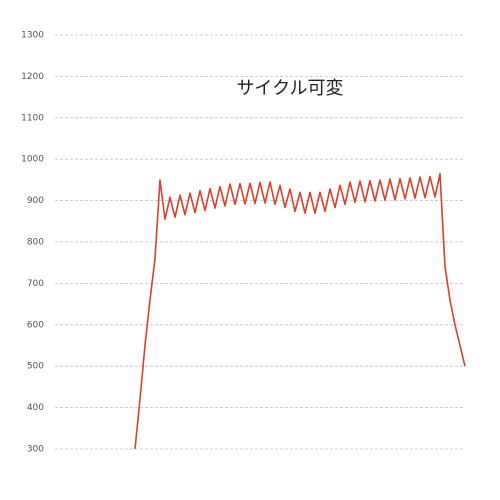 Image resolution: width=500 pixels, height=500 pixels. Describe the element at coordinates (32, 77) in the screenshot. I see `y-tick-label: 1200` at that location.